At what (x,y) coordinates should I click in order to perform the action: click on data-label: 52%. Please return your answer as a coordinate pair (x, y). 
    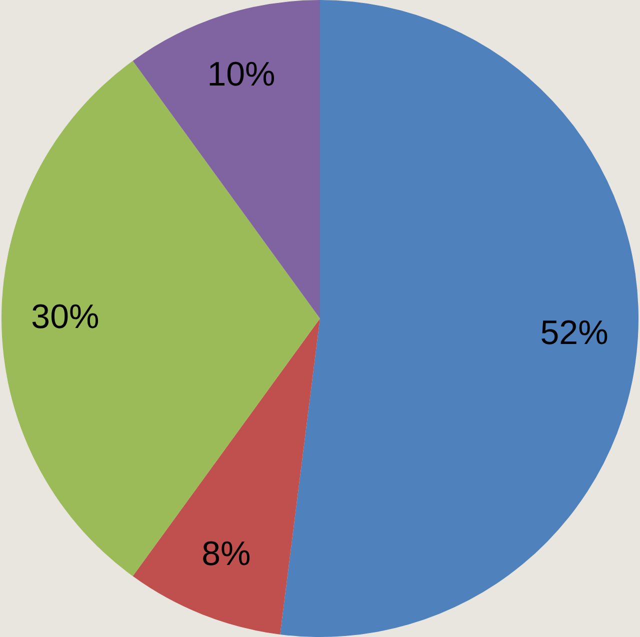
    Looking at the image, I should click on (574, 333).